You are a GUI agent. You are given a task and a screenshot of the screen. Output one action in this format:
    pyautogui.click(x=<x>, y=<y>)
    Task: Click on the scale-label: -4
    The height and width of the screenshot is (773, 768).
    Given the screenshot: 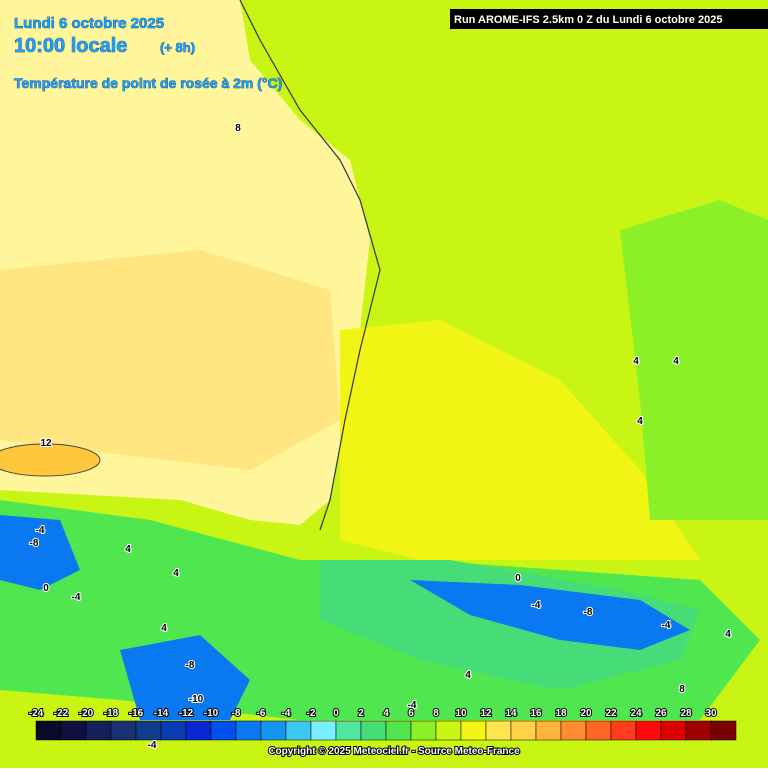 What is the action you would take?
    pyautogui.click(x=286, y=713)
    